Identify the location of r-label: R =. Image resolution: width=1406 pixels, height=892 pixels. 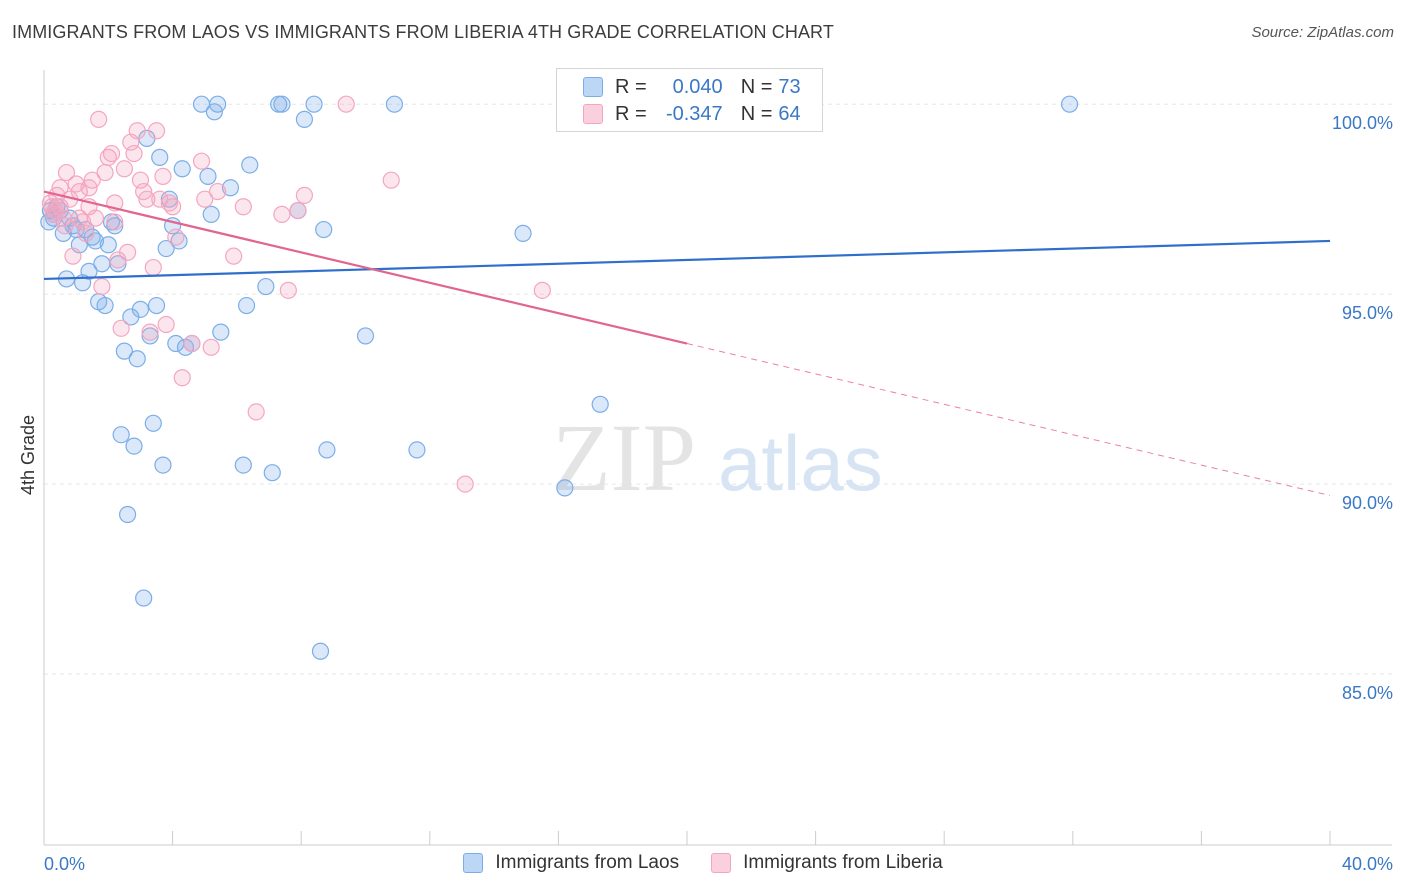
(631, 86).